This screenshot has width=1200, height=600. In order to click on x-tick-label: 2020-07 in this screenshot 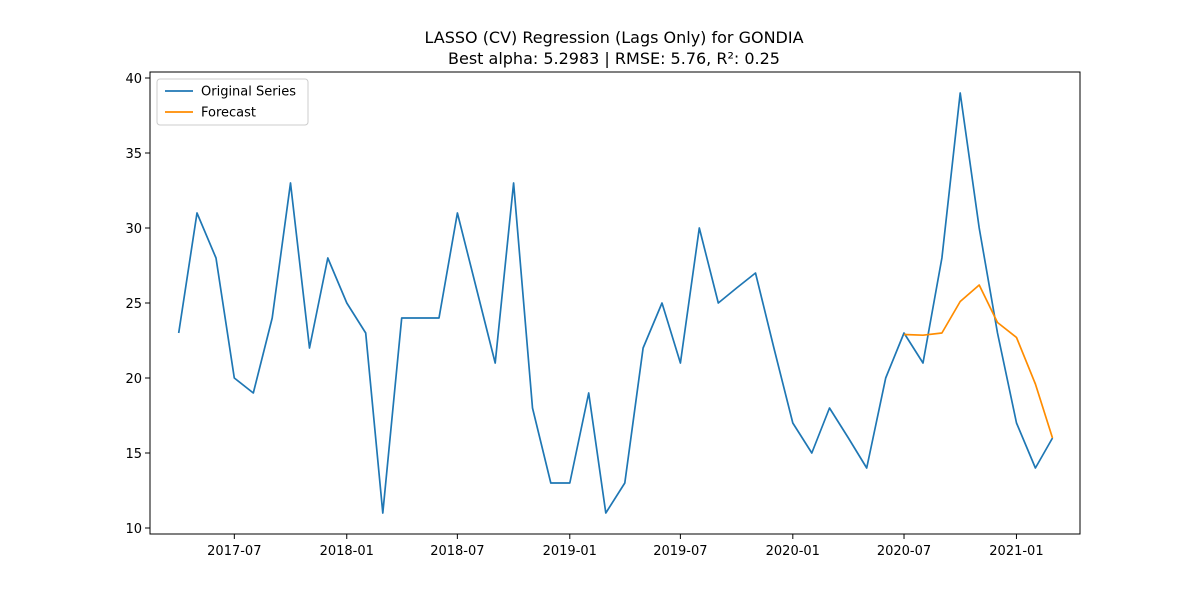, I will do `click(904, 551)`.